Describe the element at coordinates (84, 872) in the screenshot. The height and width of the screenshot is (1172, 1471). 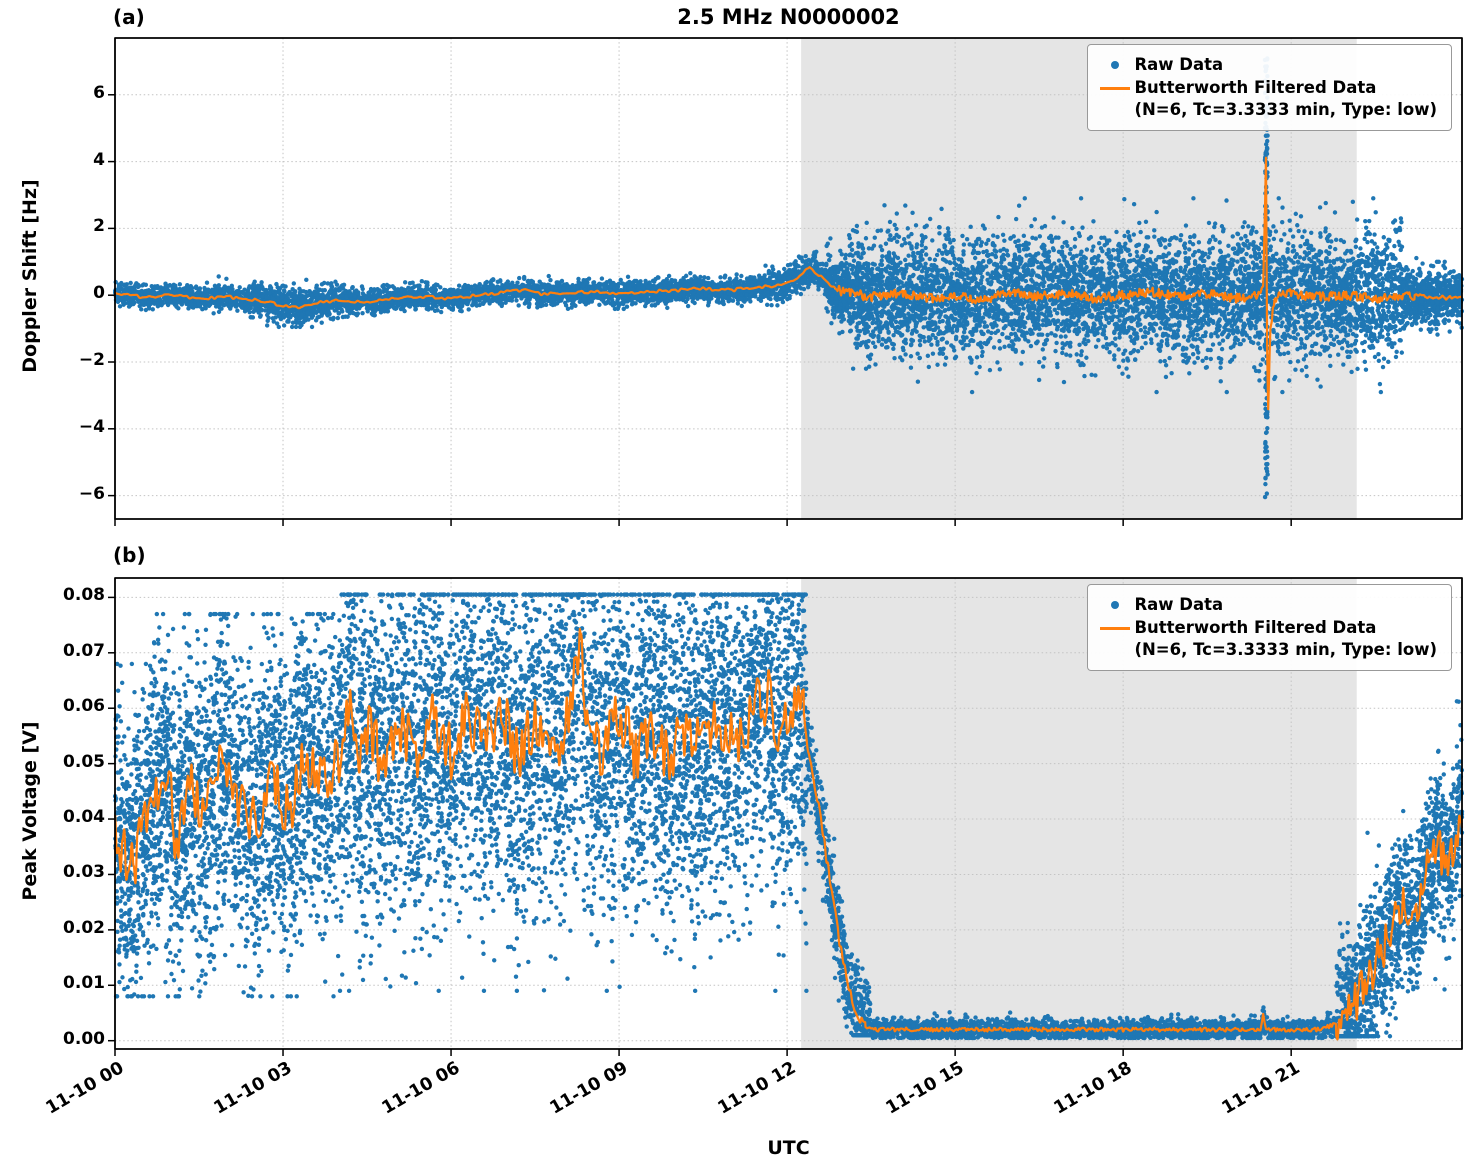
I see `y-tick-label: 0.03` at that location.